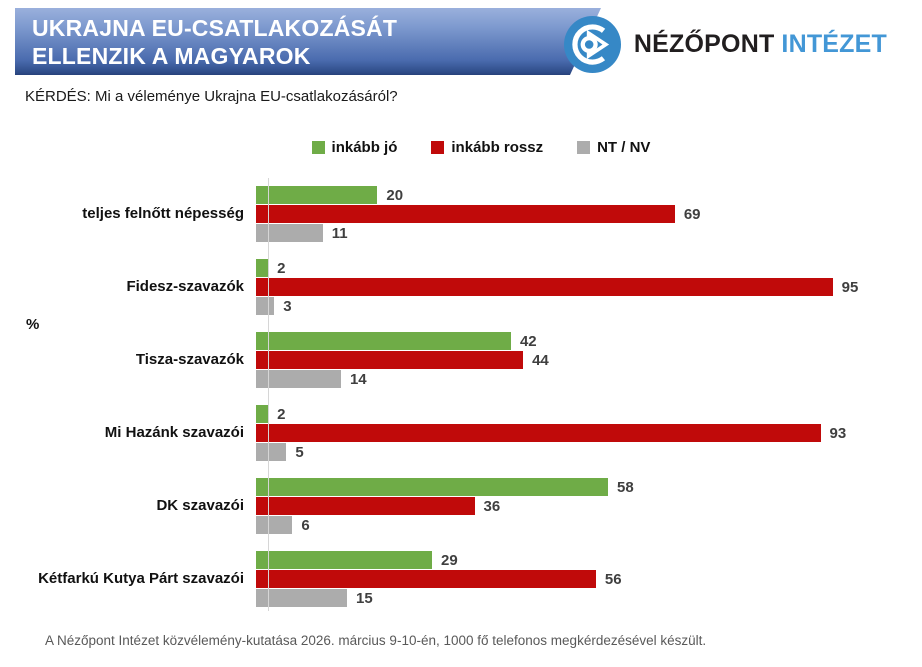 This screenshot has height=667, width=922. Describe the element at coordinates (364, 598) in the screenshot. I see `bar-value-label: 15` at that location.